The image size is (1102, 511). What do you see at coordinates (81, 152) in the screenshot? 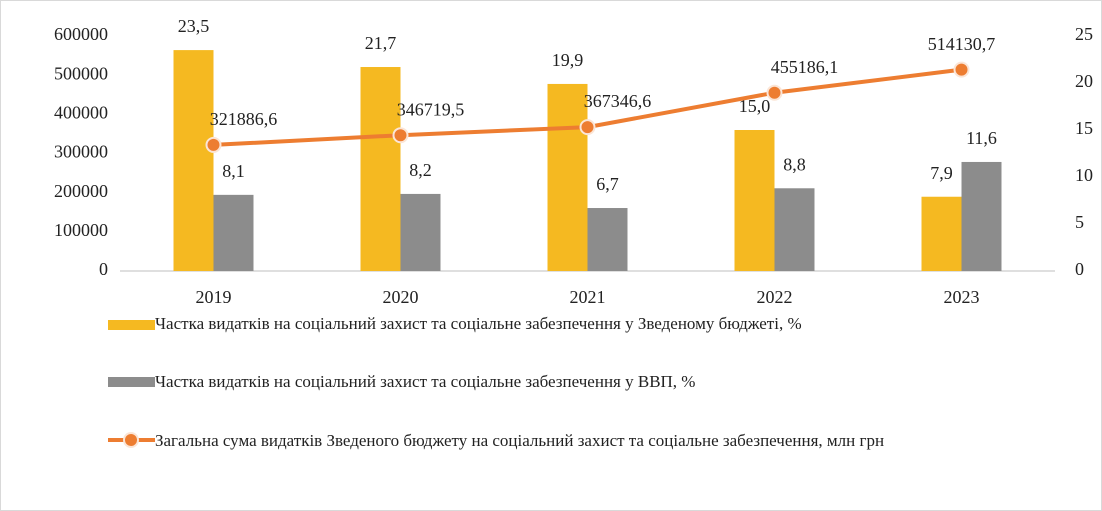
I see `y-tick-label: 300000` at bounding box center [81, 152].